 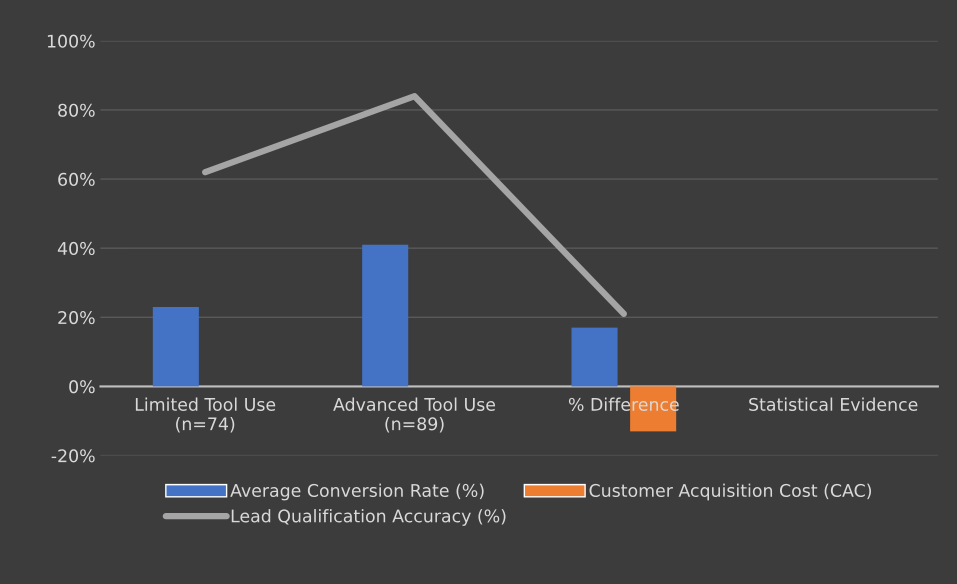 I want to click on y-tick-label: -20%, so click(x=73, y=455).